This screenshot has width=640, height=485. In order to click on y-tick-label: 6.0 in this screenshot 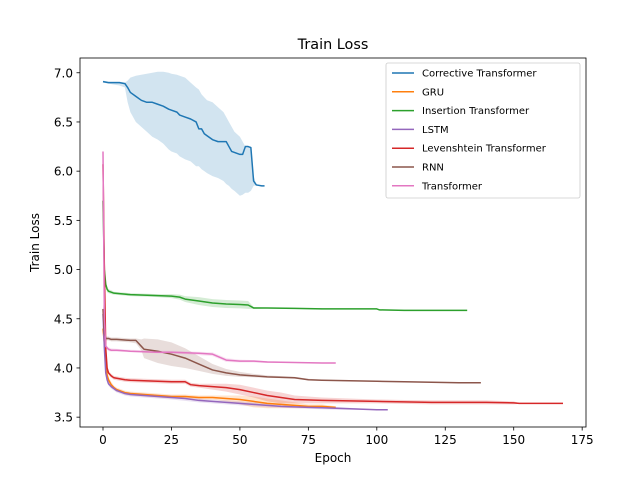, I will do `click(63, 172)`.